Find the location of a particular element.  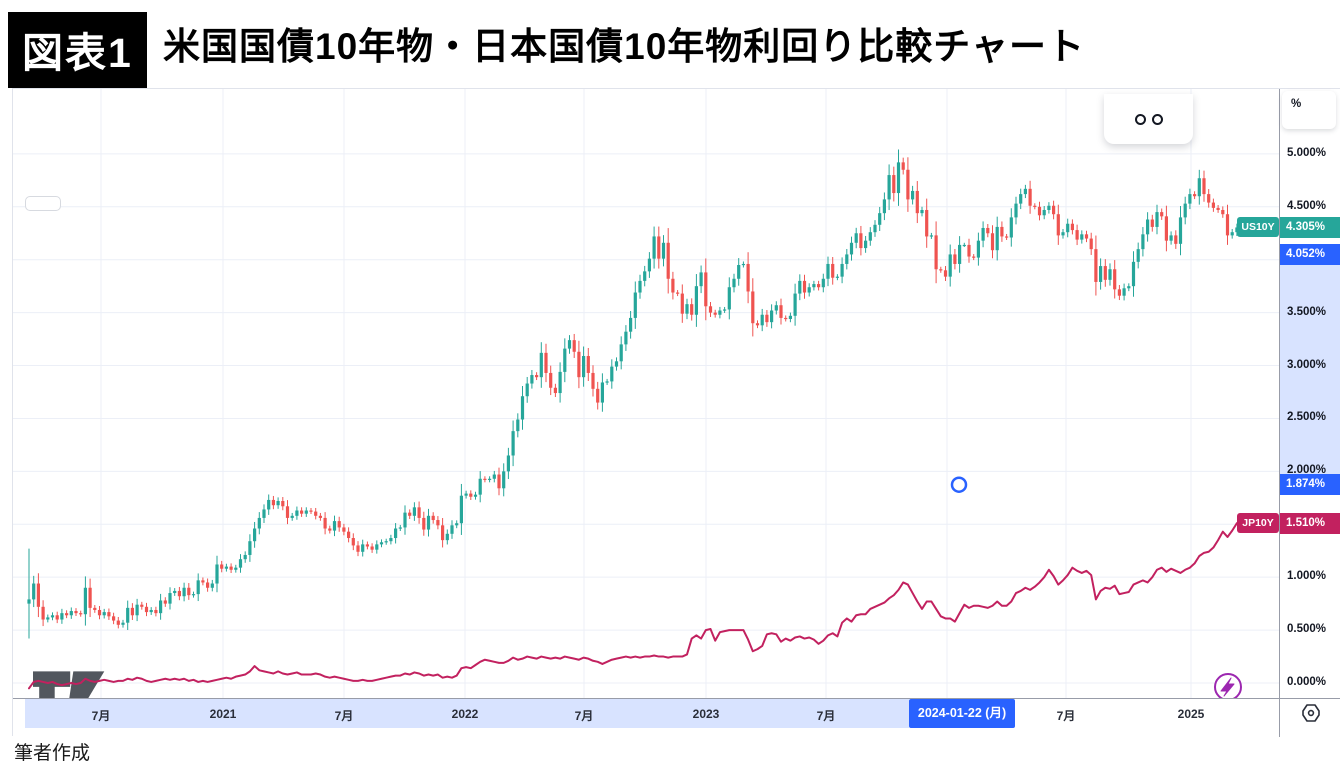

time-axis: 7月 2021 7月 2022 7月 2023 7月 7月 2025 2024-01-22 (月) is located at coordinates (646, 717).